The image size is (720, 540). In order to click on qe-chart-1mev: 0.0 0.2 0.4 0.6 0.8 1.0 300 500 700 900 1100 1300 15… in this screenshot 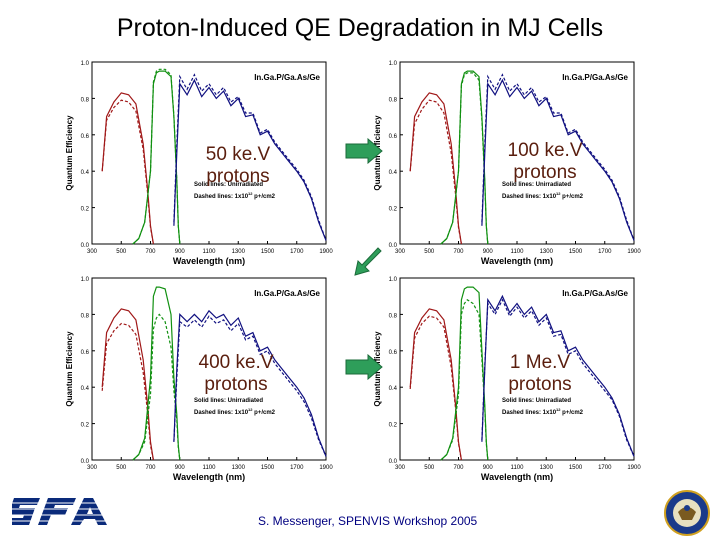, I will do `click(507, 379)`.